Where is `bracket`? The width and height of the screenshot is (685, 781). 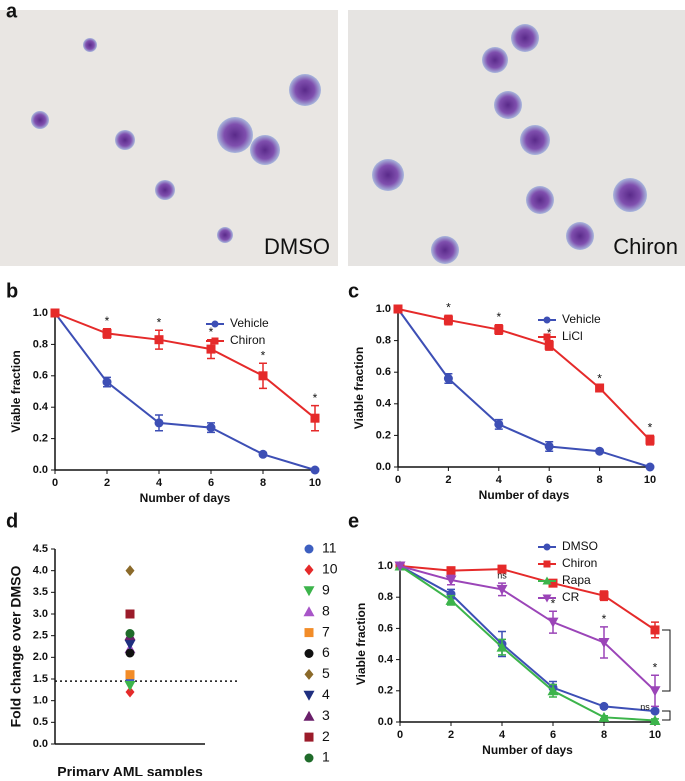 bracket is located at coordinates (666, 660).